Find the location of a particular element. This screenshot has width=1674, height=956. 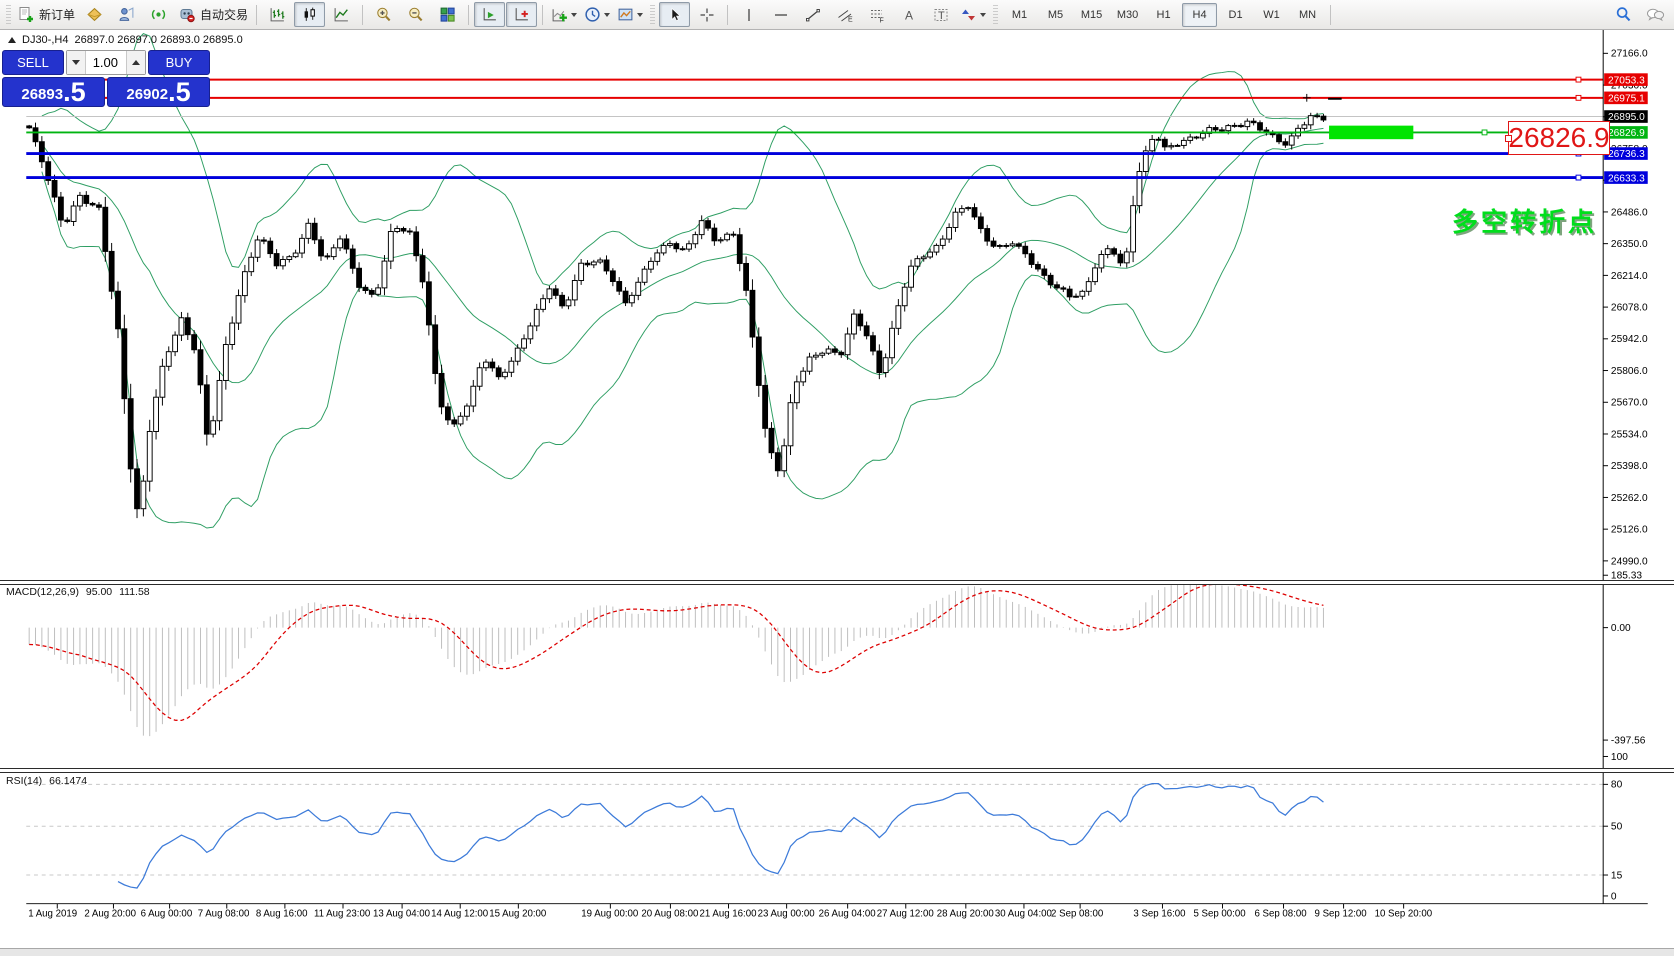

svg-text: 26633.3 is located at coordinates (1626, 178).